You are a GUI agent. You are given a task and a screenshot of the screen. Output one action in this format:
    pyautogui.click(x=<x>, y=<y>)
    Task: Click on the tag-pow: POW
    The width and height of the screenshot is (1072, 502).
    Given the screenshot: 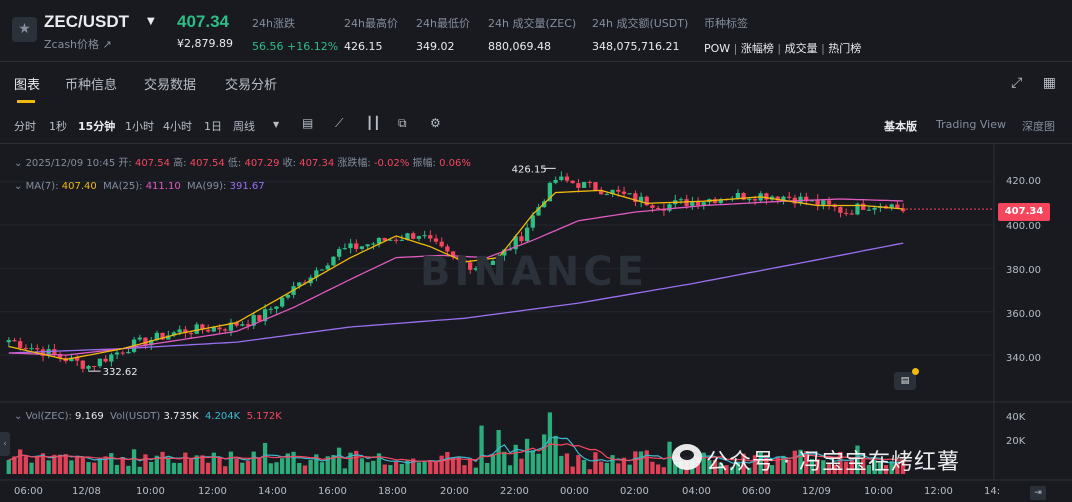 What is the action you would take?
    pyautogui.click(x=717, y=48)
    